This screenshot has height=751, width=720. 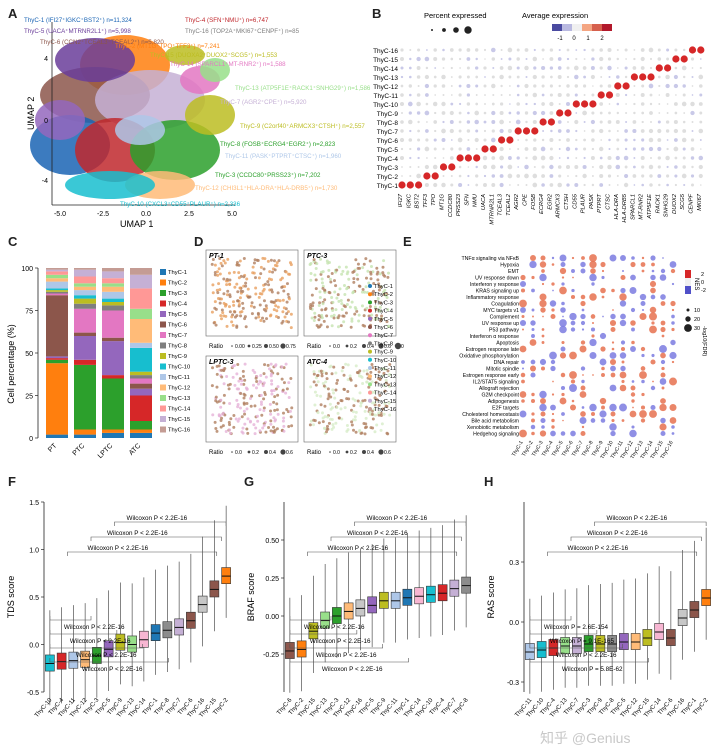 I want to click on fdr-legend-tick: 10, so click(x=697, y=311).